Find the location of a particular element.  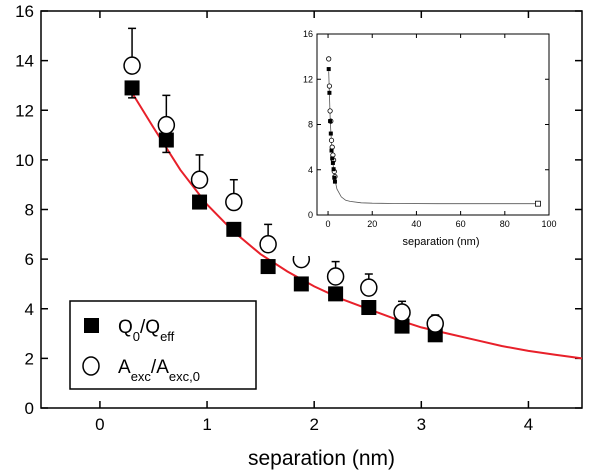

legend-box is located at coordinates (163, 345).